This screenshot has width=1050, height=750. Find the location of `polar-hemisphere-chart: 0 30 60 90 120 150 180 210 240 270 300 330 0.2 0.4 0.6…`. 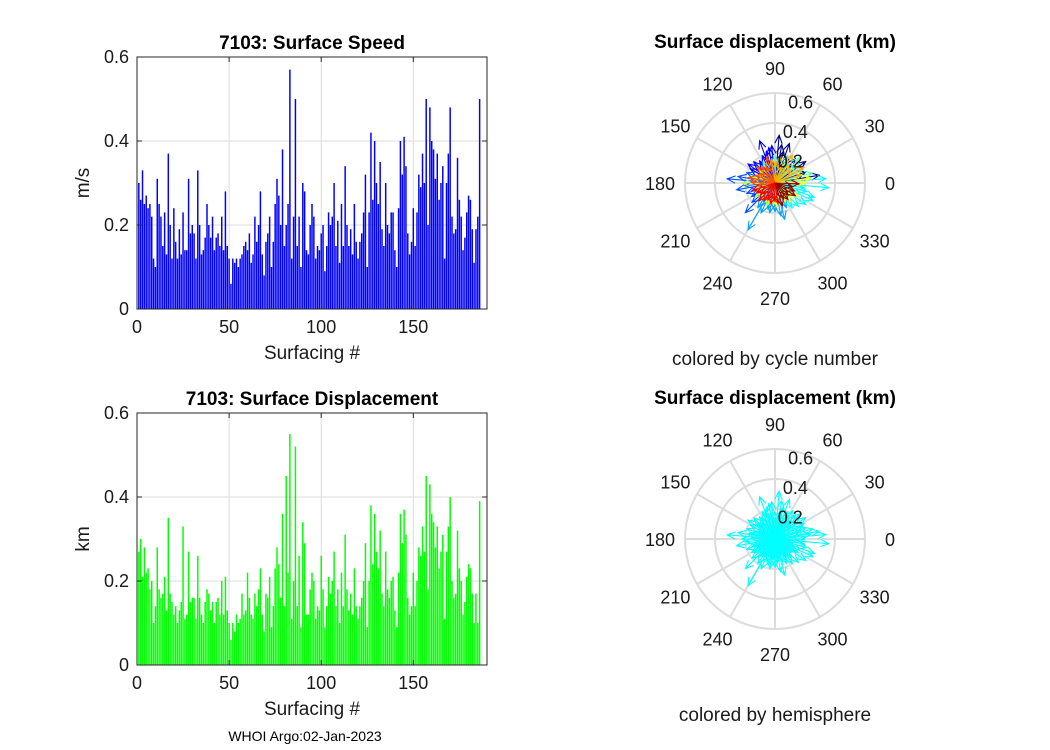

polar-hemisphere-chart: 0 30 60 90 120 150 180 210 240 270 300 330 0.2 0.4 0.6… is located at coordinates (770, 557).